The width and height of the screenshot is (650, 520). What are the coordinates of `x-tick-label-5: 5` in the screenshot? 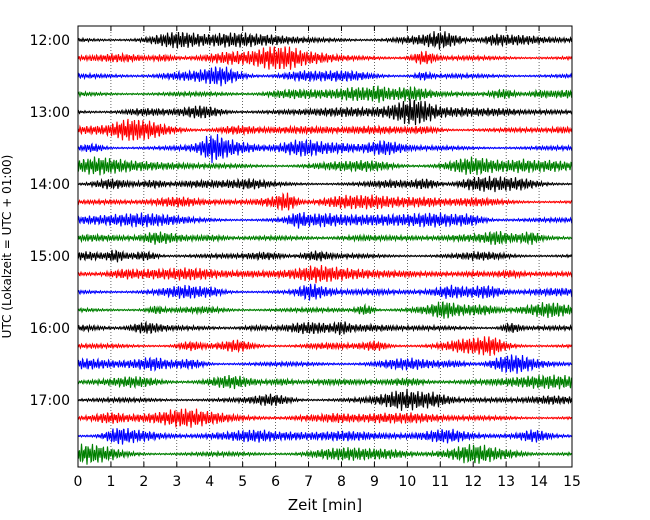 It's located at (242, 482).